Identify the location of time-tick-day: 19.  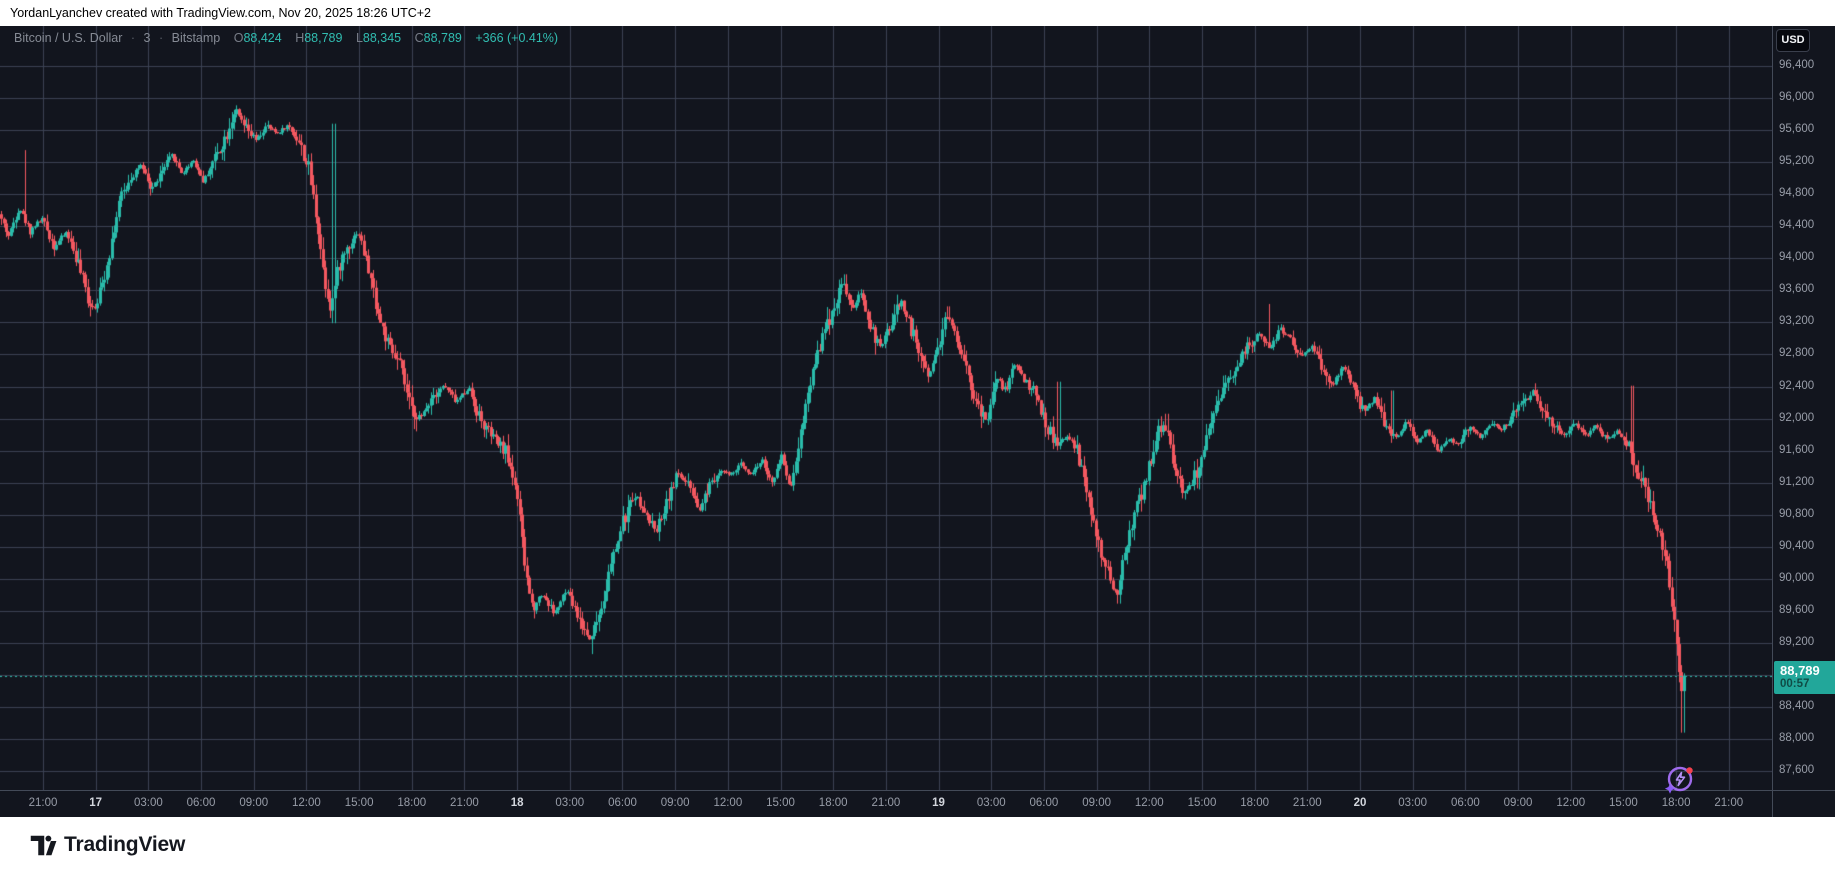
(938, 803).